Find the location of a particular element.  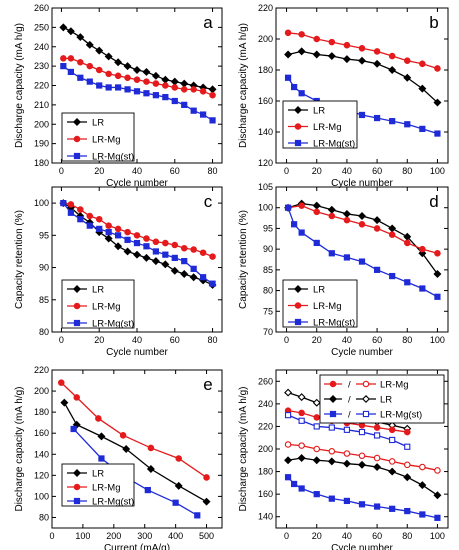

y-tick-label: 90 is located at coordinates (268, 249).